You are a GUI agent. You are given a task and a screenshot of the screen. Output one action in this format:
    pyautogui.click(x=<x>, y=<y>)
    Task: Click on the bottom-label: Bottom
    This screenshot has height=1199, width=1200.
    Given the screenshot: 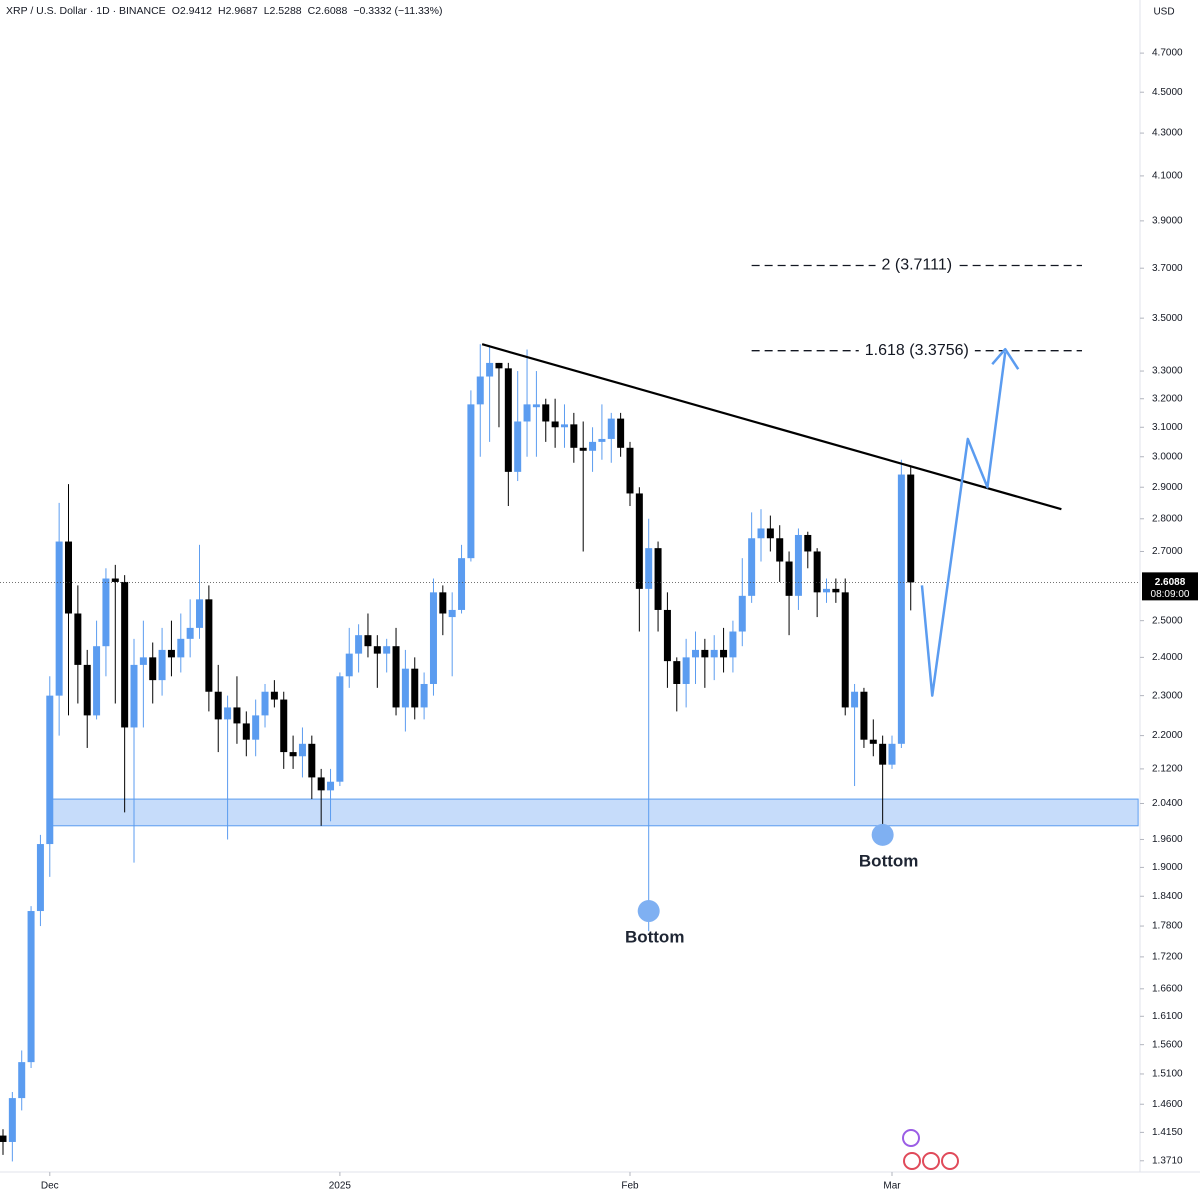 What is the action you would take?
    pyautogui.click(x=654, y=937)
    